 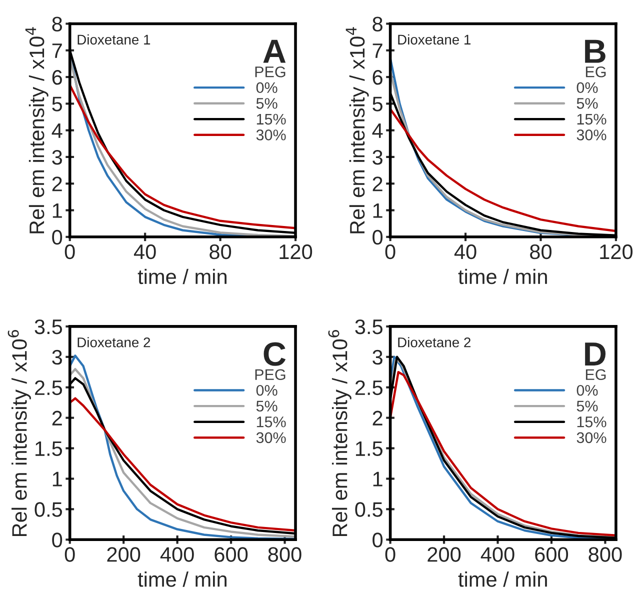 I want to click on annotation: D, so click(x=595, y=354).